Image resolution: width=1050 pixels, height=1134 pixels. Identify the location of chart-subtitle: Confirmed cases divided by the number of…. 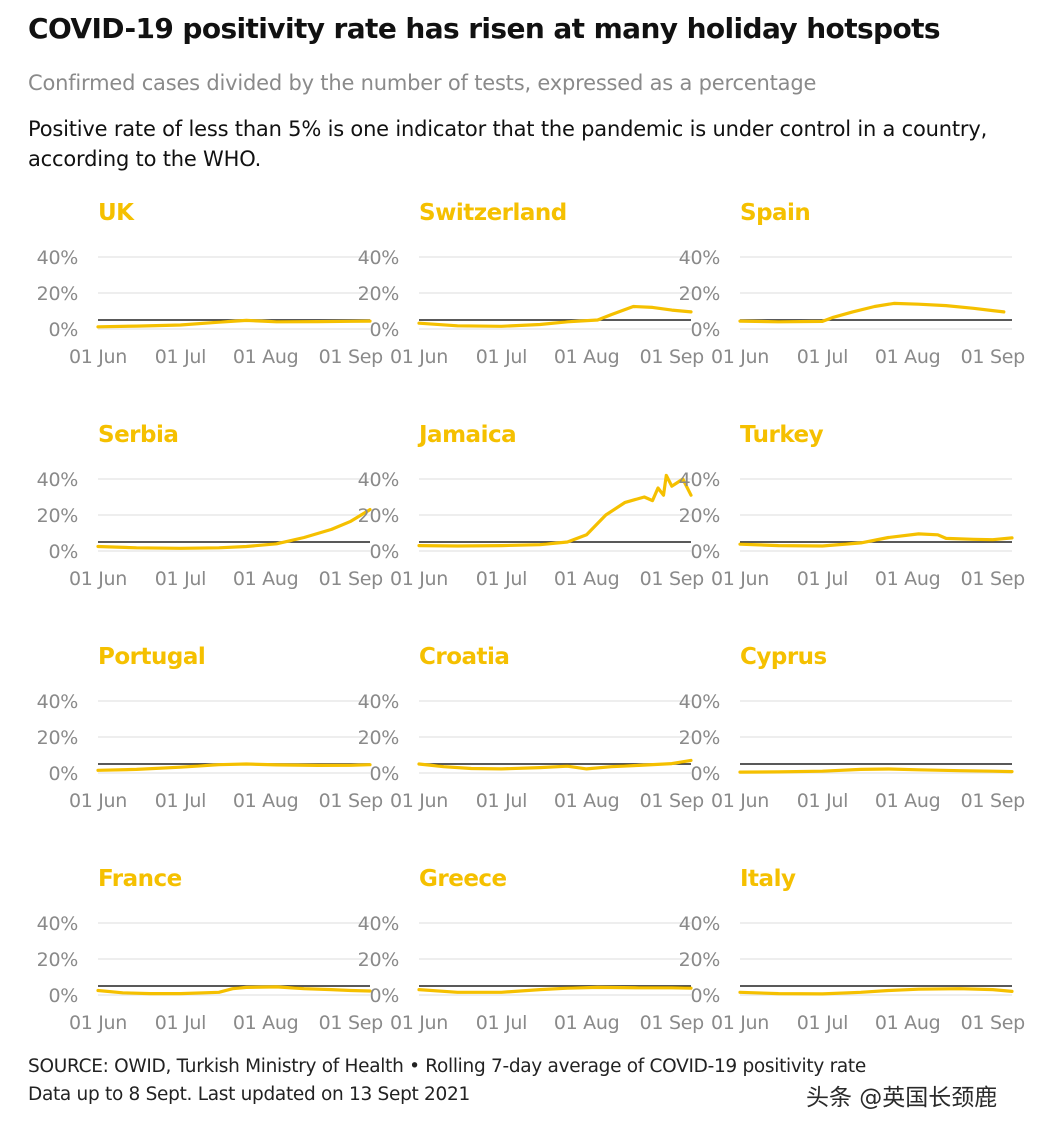
(422, 83).